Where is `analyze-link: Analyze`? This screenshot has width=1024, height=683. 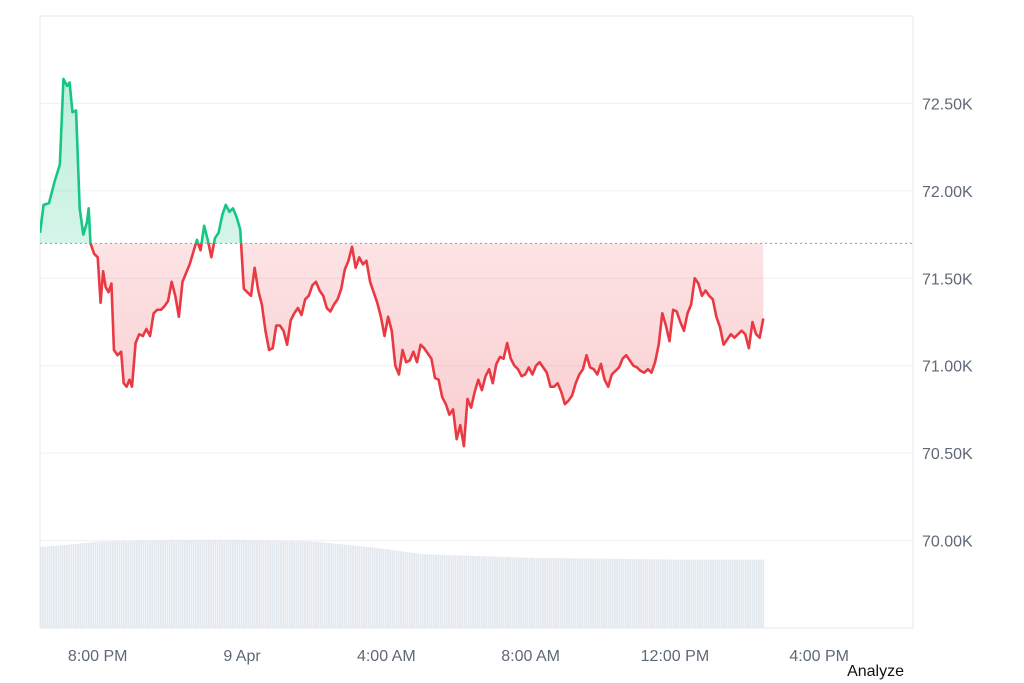
analyze-link: Analyze is located at coordinates (875, 671).